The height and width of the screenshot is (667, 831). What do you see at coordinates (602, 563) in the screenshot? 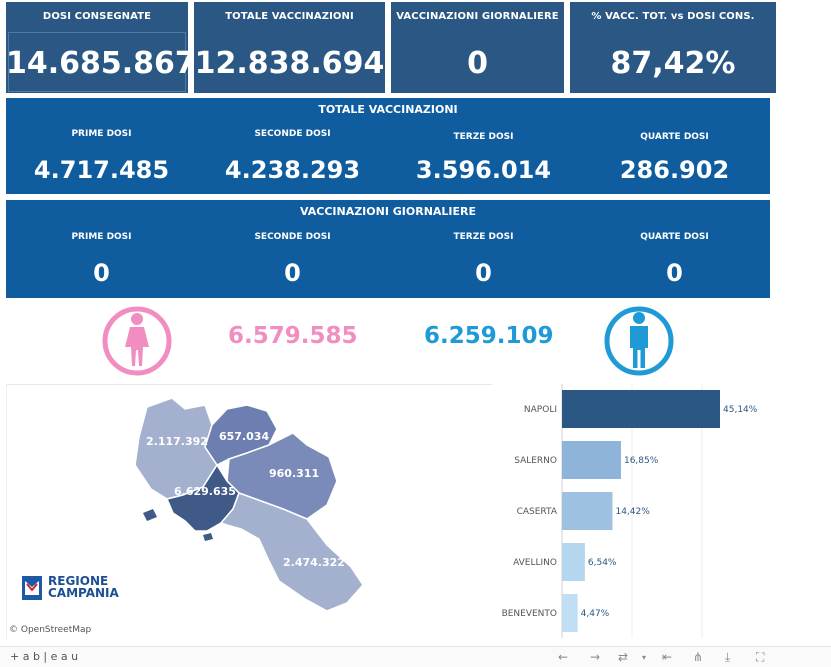
I see `bar-value-label: 6,54%` at bounding box center [602, 563].